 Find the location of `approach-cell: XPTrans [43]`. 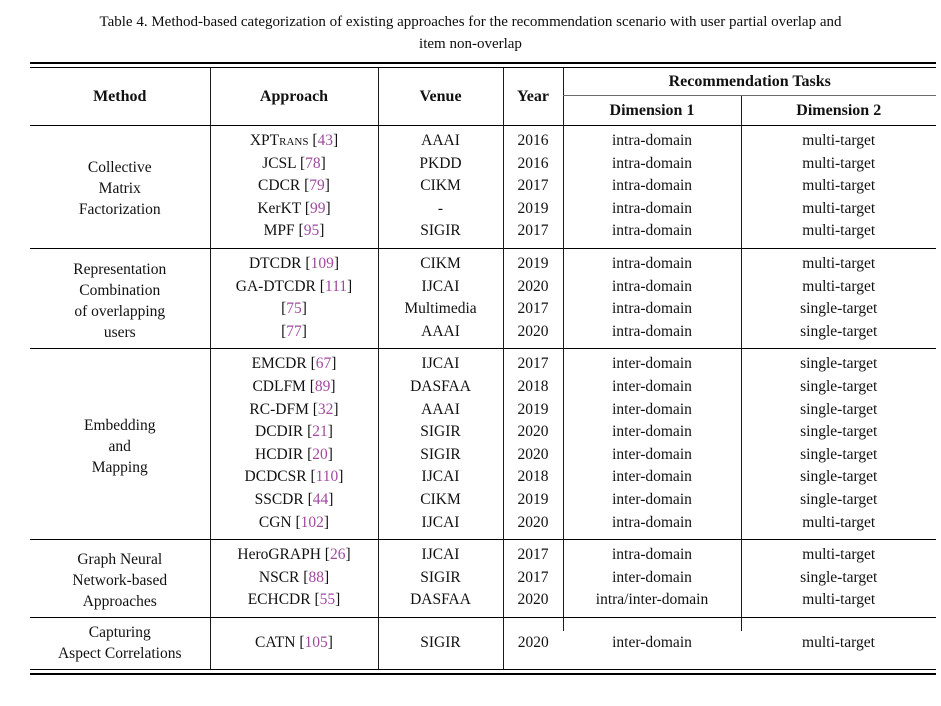

approach-cell: XPTrans [43] is located at coordinates (293, 139).